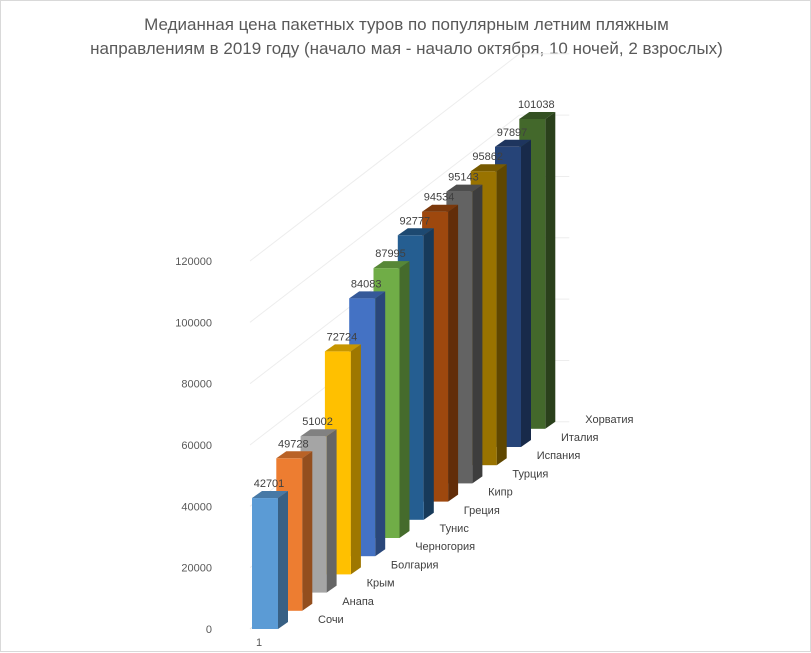  Describe the element at coordinates (445, 547) in the screenshot. I see `category-label: Черногория` at that location.